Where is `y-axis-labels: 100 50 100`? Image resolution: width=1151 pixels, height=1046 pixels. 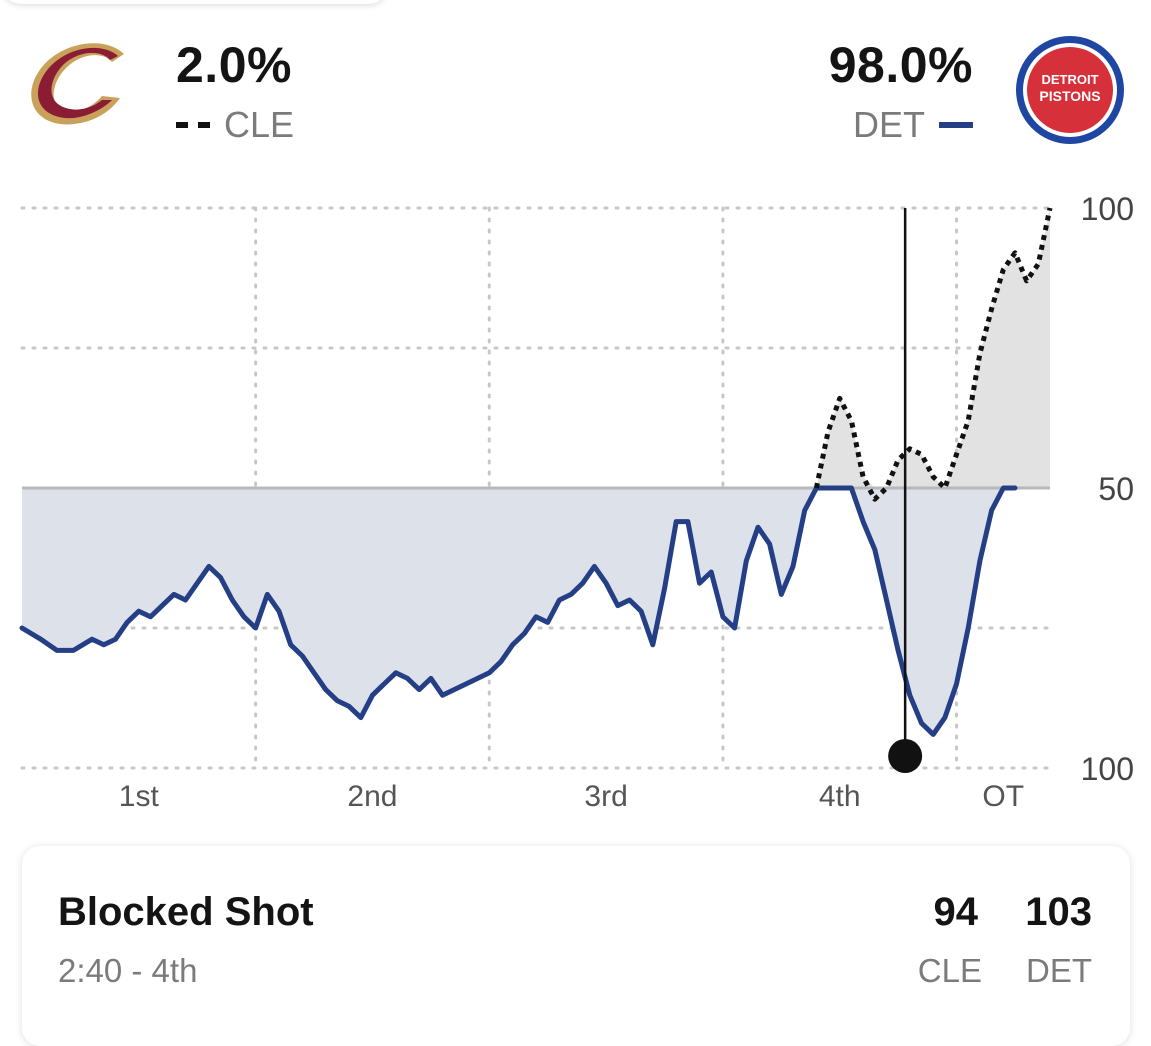 y-axis-labels: 100 50 100 is located at coordinates (1107, 489).